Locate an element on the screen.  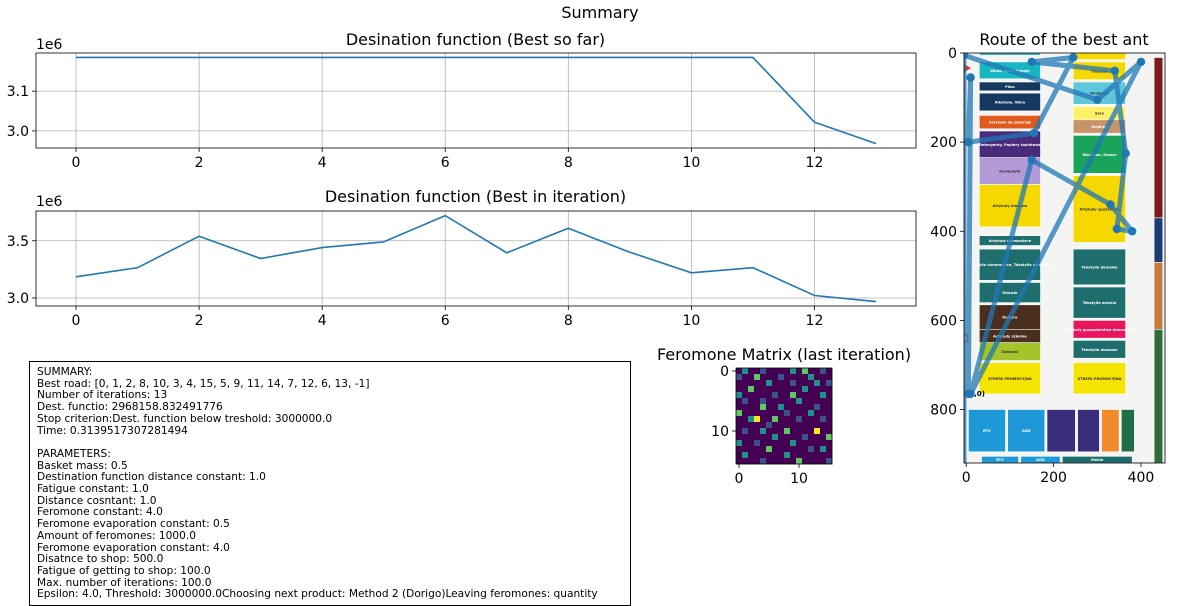
route-x-tick-label: 400 is located at coordinates (1141, 478).